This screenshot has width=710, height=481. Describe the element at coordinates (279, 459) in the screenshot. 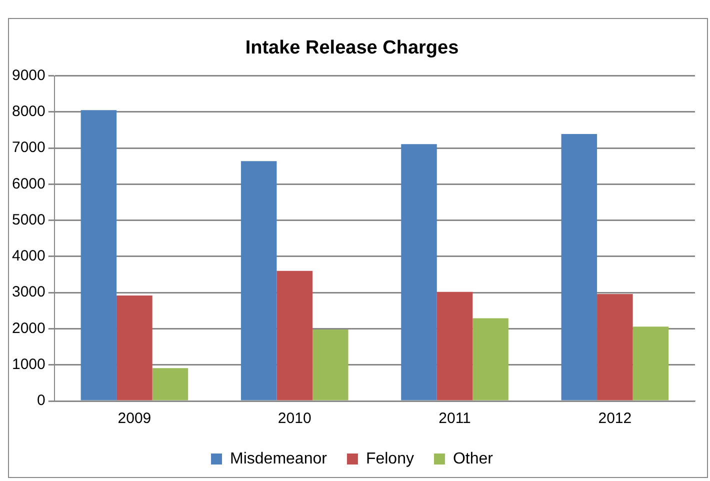

I see `legend-label: Misdemeanor` at that location.